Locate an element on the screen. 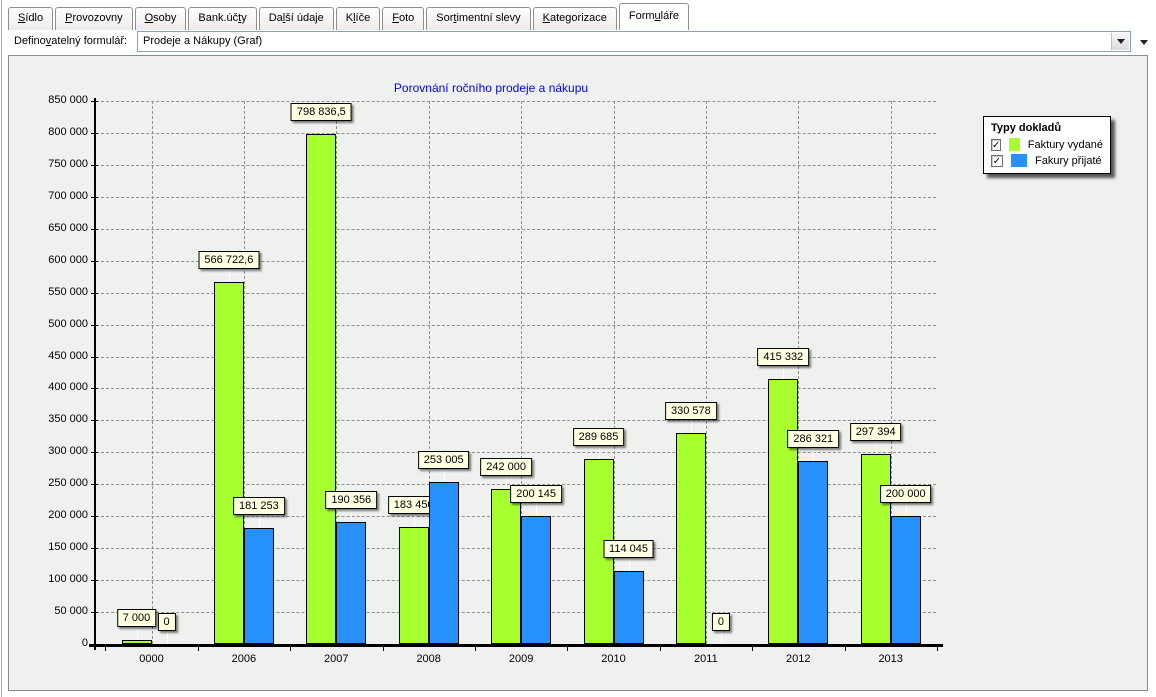 The width and height of the screenshot is (1156, 697). tab-label-post: oto is located at coordinates (406, 18).